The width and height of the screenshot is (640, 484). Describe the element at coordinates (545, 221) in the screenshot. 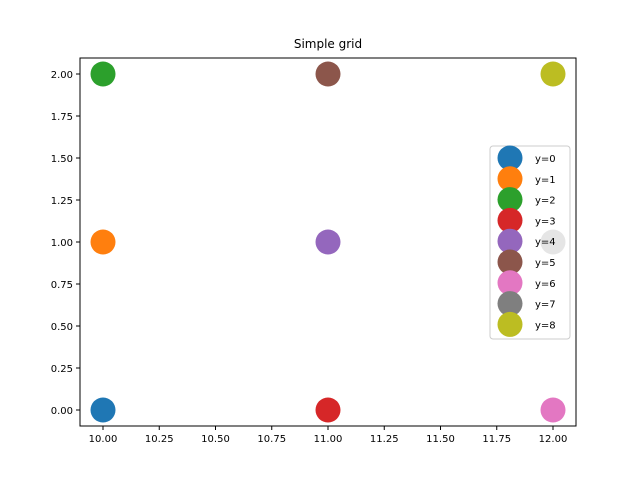

I see `legend-label: y=3` at that location.